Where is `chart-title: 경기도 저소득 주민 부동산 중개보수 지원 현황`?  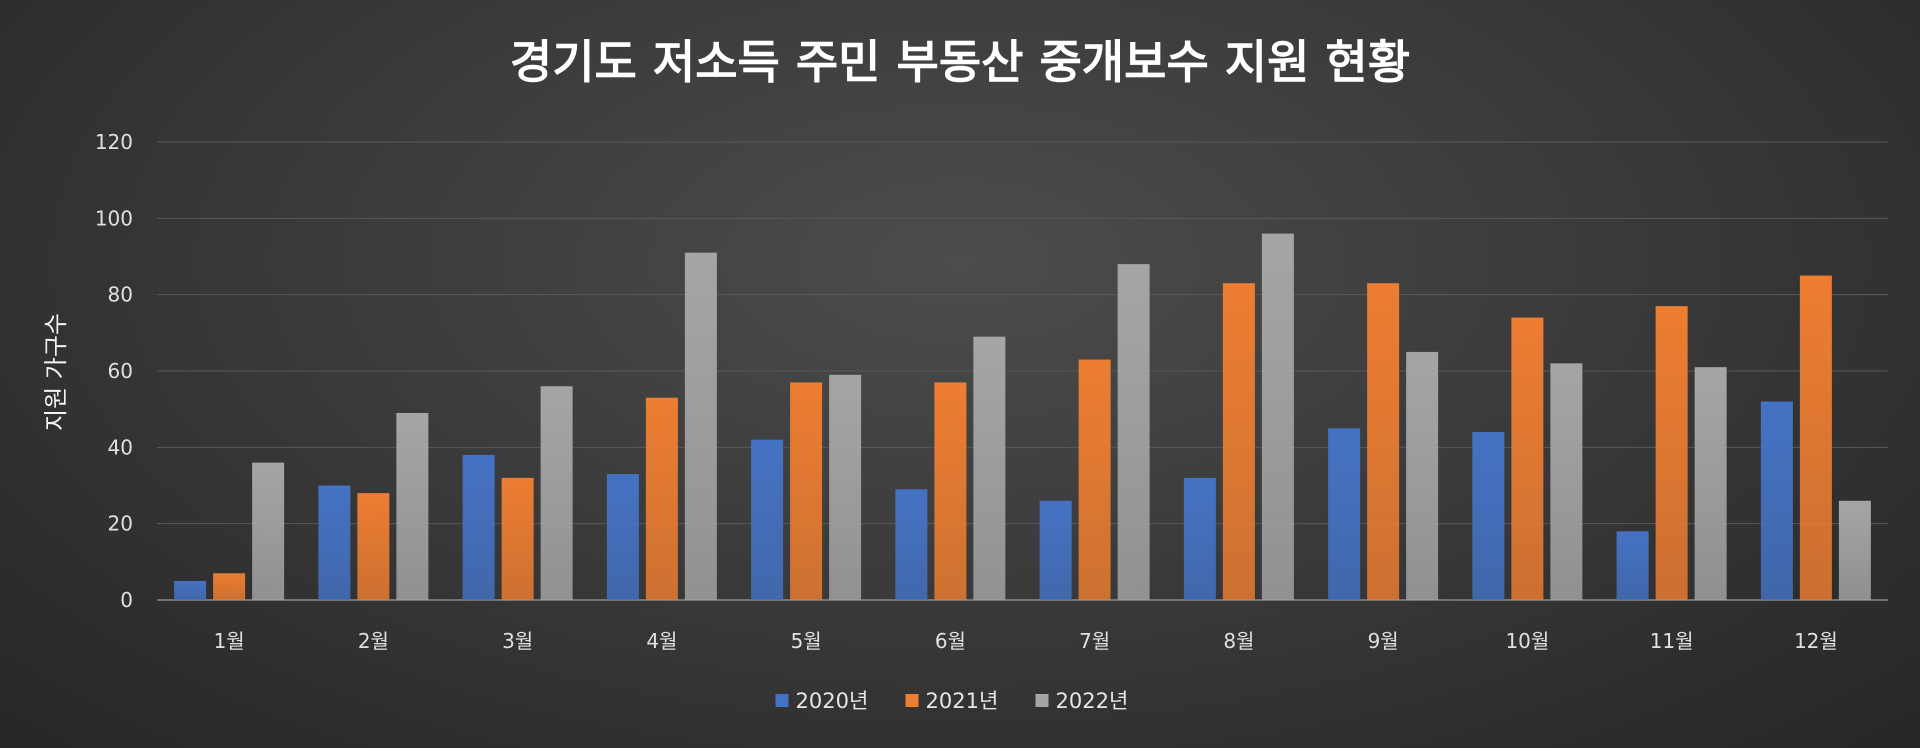
chart-title: 경기도 저소득 주민 부동산 중개보수 지원 현황 is located at coordinates (960, 62).